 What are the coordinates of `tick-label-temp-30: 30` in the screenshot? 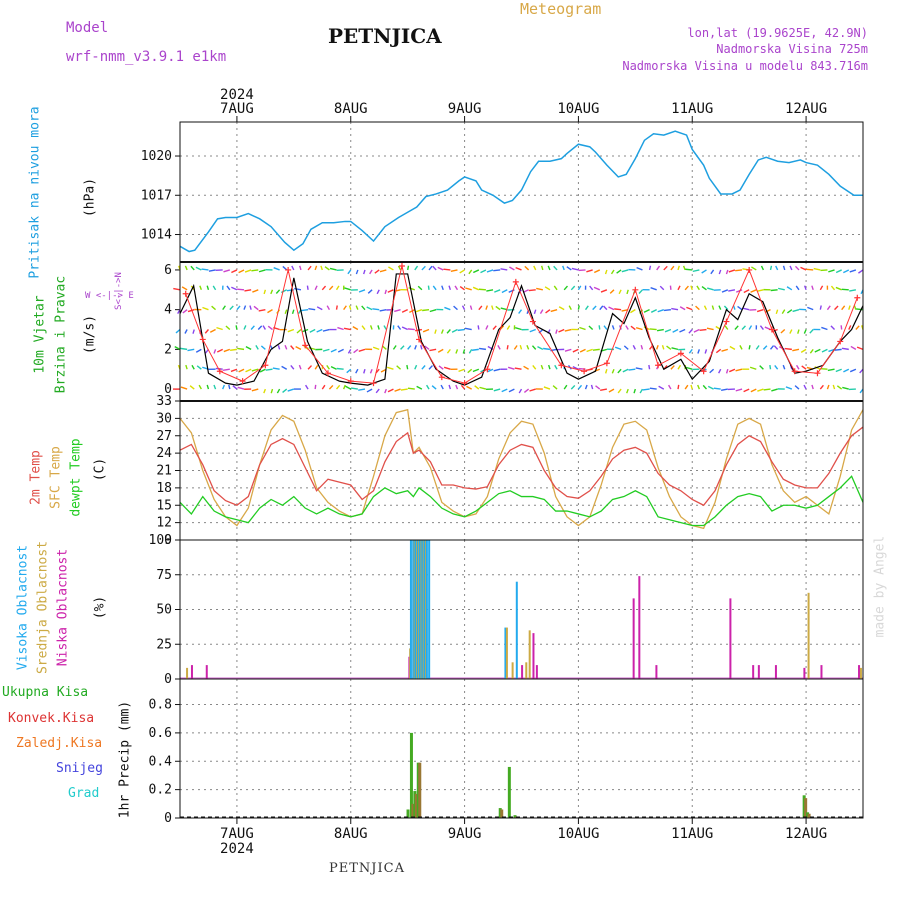 It's located at (164, 418).